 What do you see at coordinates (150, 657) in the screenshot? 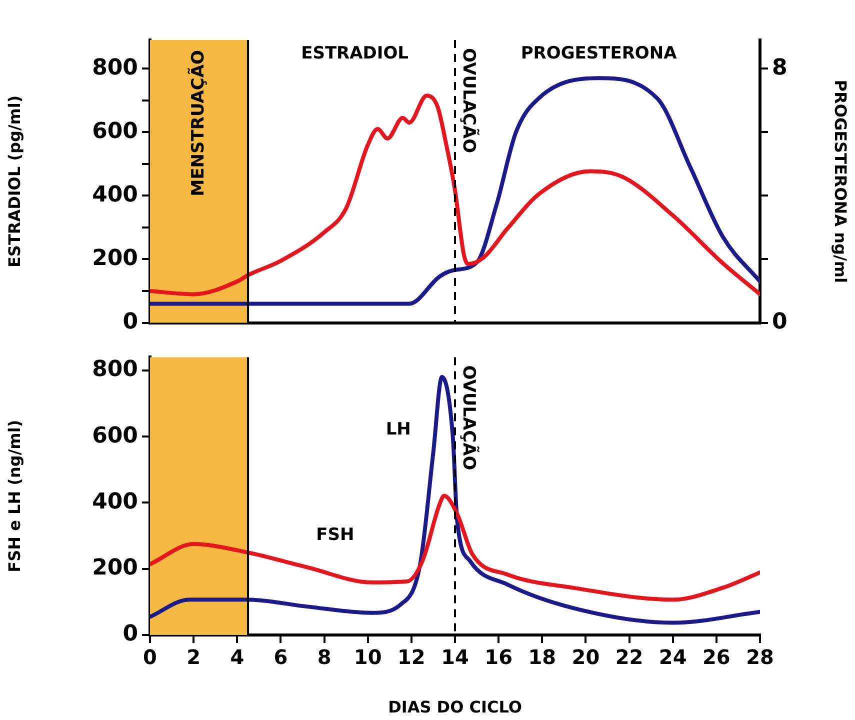
I see `x-tick-label: 0` at bounding box center [150, 657].